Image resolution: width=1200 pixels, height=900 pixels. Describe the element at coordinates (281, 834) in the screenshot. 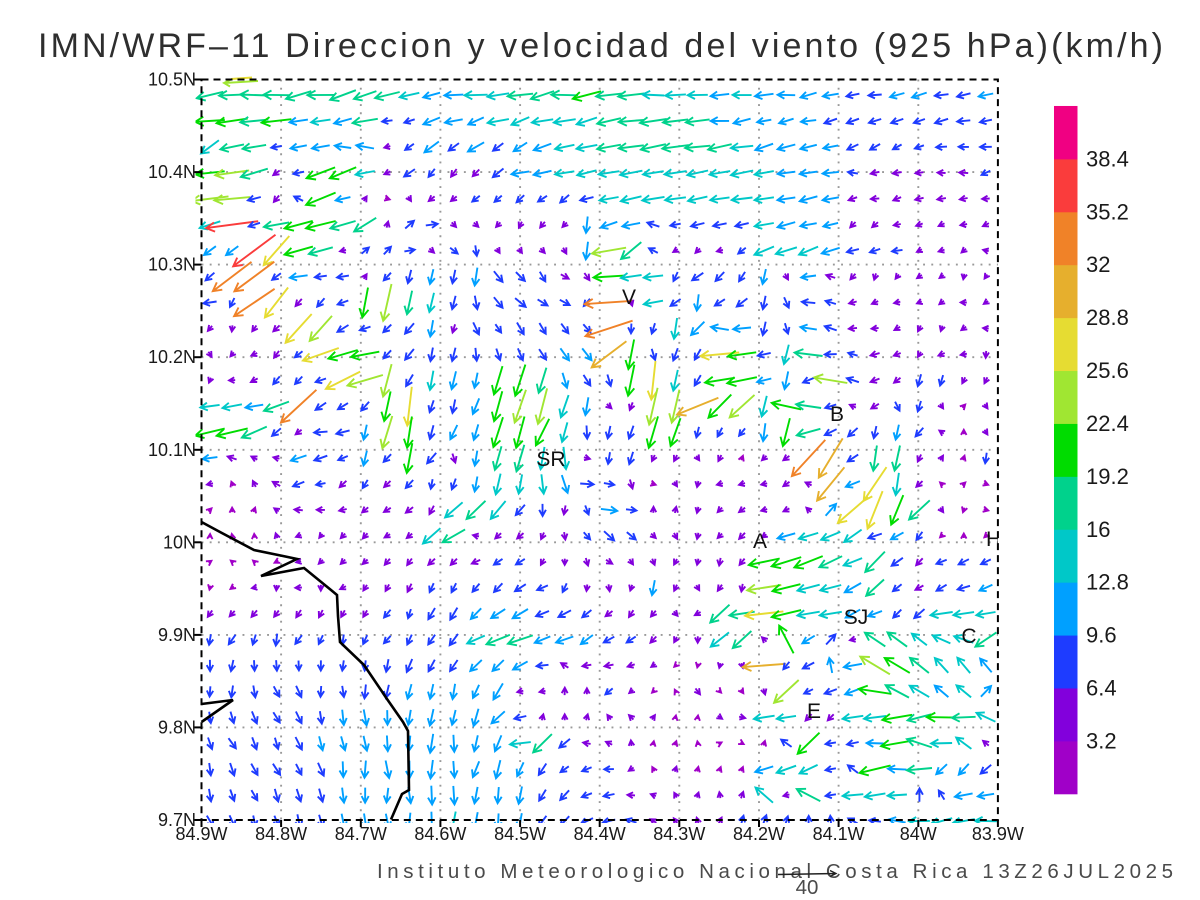

I see `svg-text: 84.8W` at that location.